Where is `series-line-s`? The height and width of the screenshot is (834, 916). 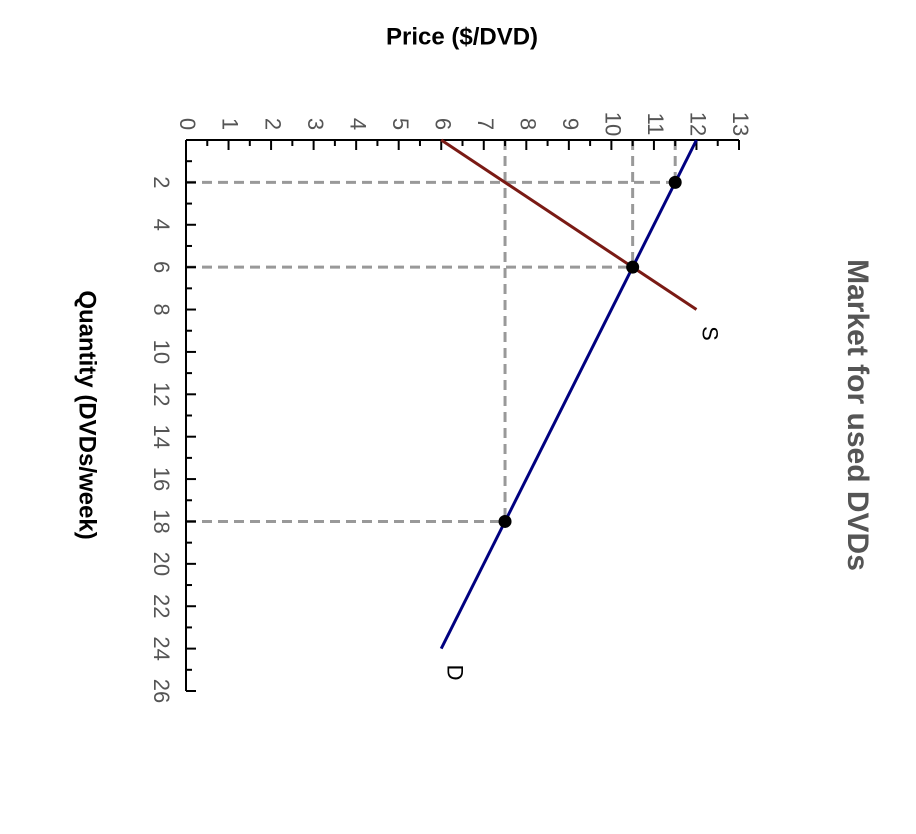 series-line-s is located at coordinates (569, 224).